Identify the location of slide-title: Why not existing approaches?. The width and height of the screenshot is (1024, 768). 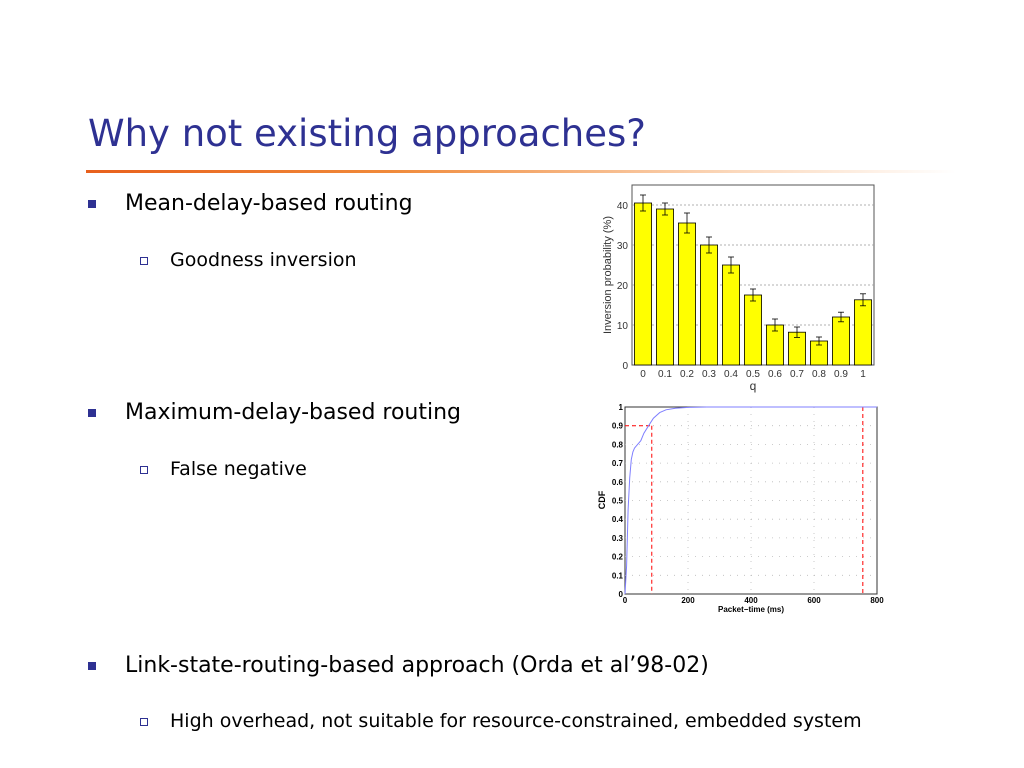
(367, 133).